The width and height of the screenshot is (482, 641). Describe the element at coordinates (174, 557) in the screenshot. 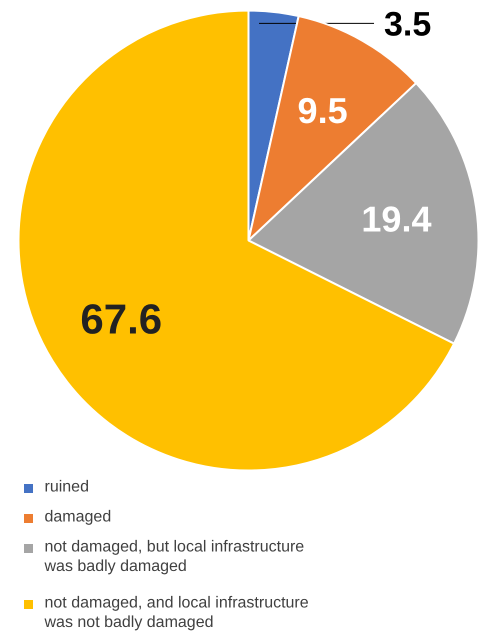

I see `legend-label: not damaged, but local infrastructure was badly damaged` at that location.